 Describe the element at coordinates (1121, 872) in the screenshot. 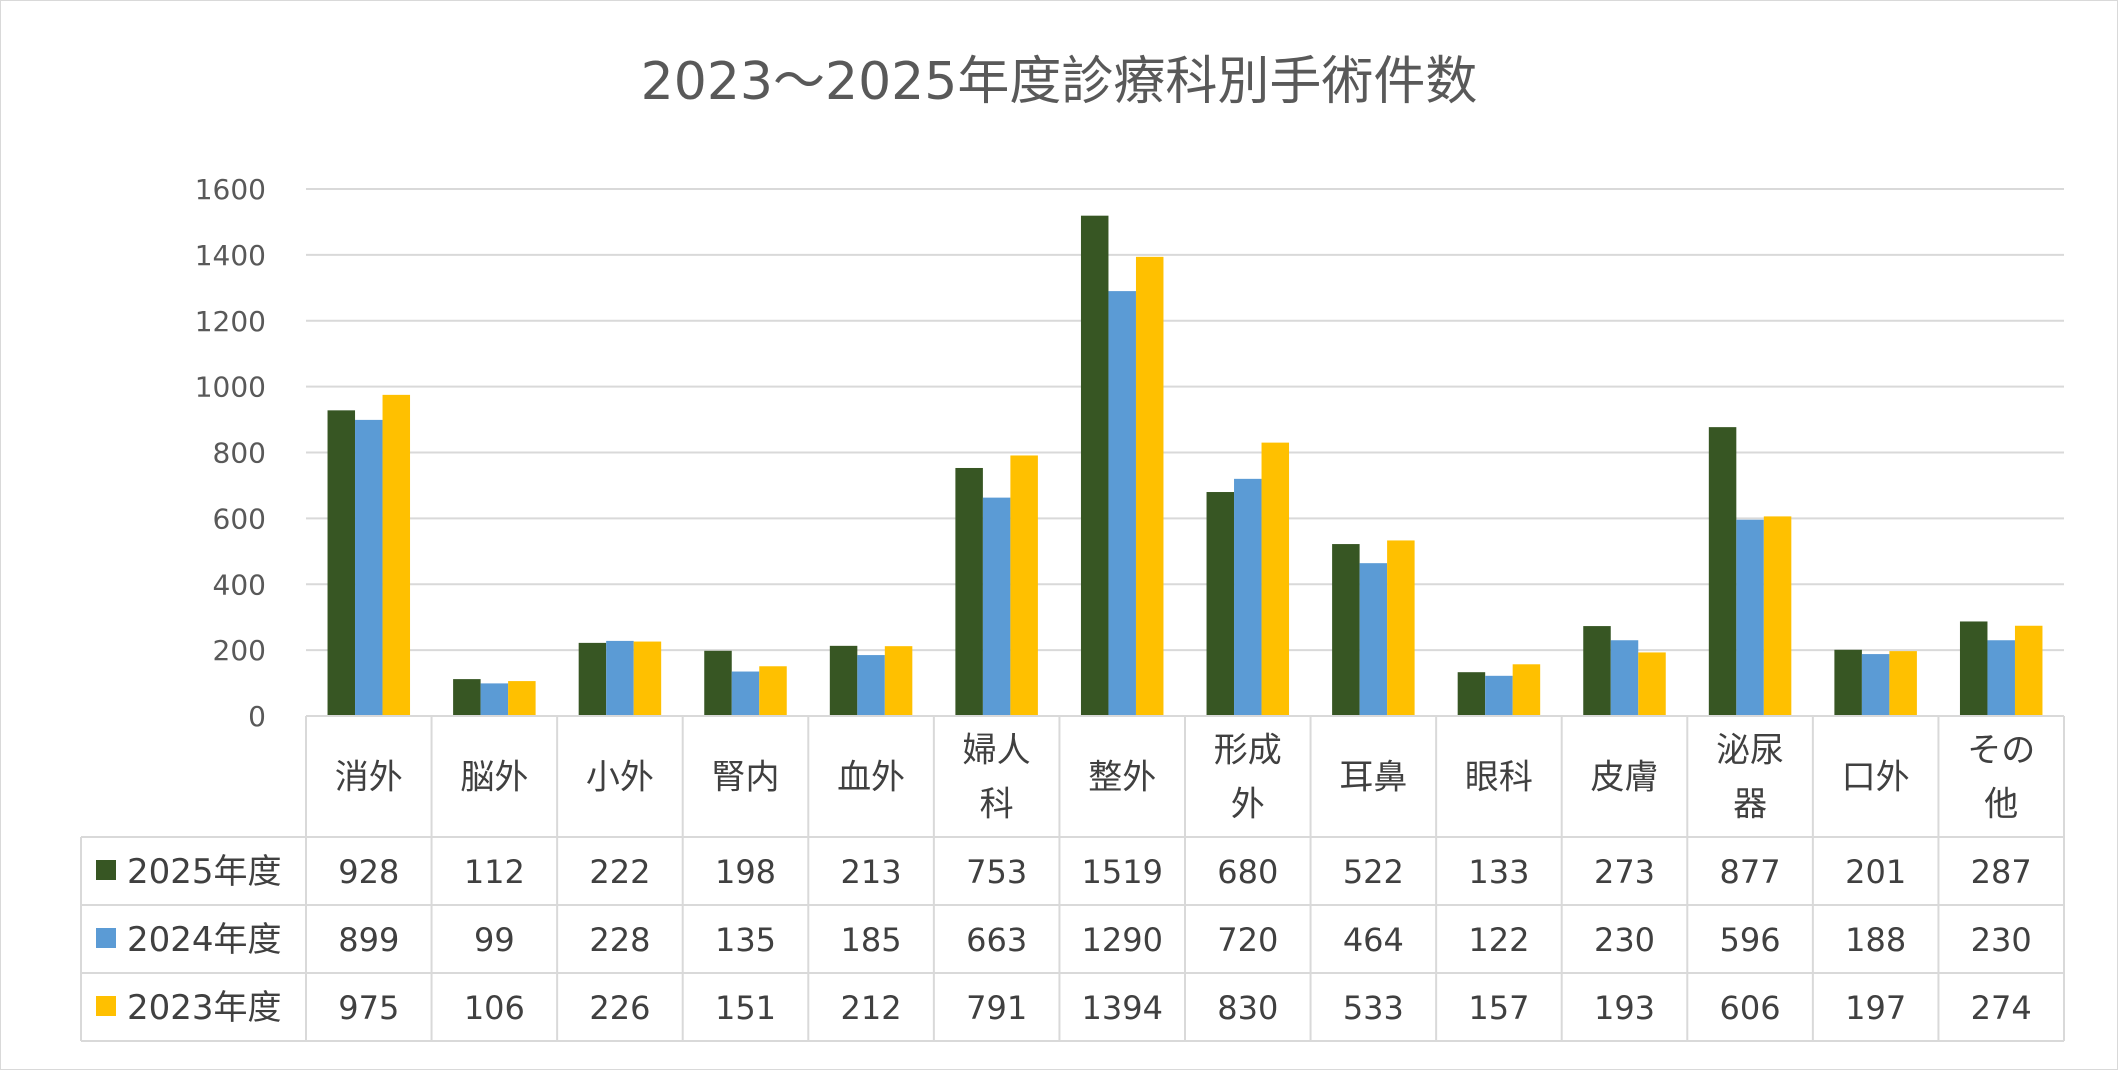

I see `data-cell: 1519` at that location.